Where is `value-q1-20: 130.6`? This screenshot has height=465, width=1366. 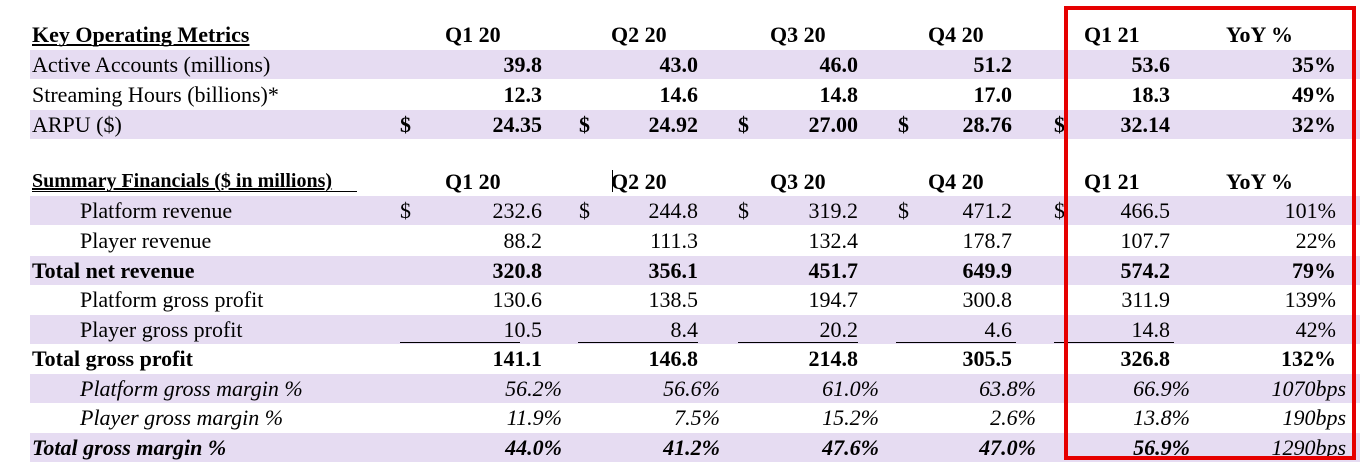
value-q1-20: 130.6 is located at coordinates (517, 299).